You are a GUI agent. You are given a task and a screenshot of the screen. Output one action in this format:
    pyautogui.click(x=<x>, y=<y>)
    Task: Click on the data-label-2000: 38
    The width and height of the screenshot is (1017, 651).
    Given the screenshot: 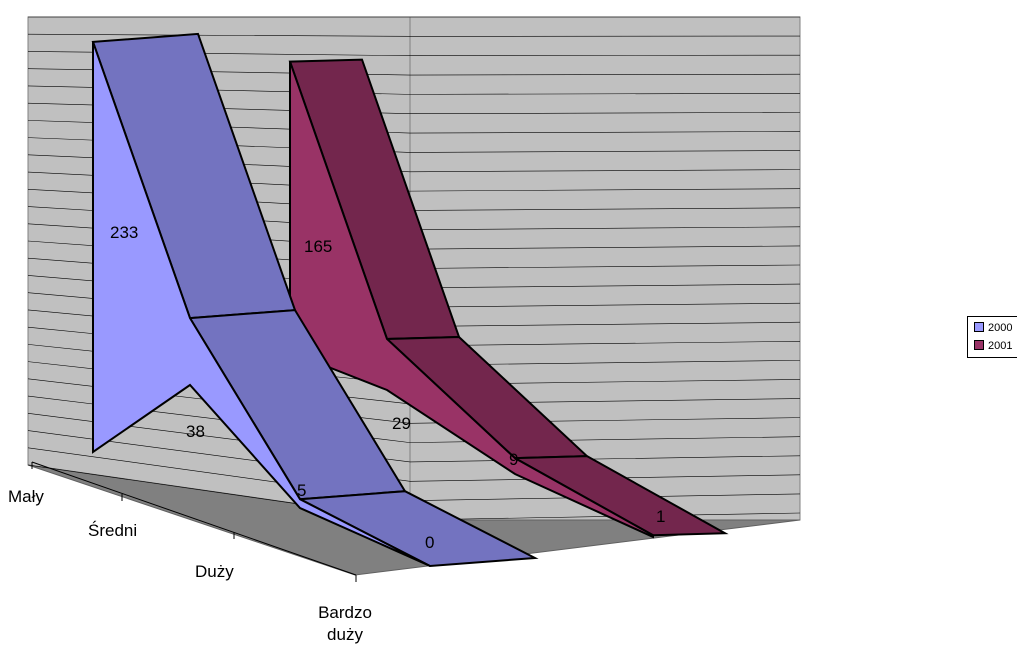 What is the action you would take?
    pyautogui.click(x=195, y=431)
    